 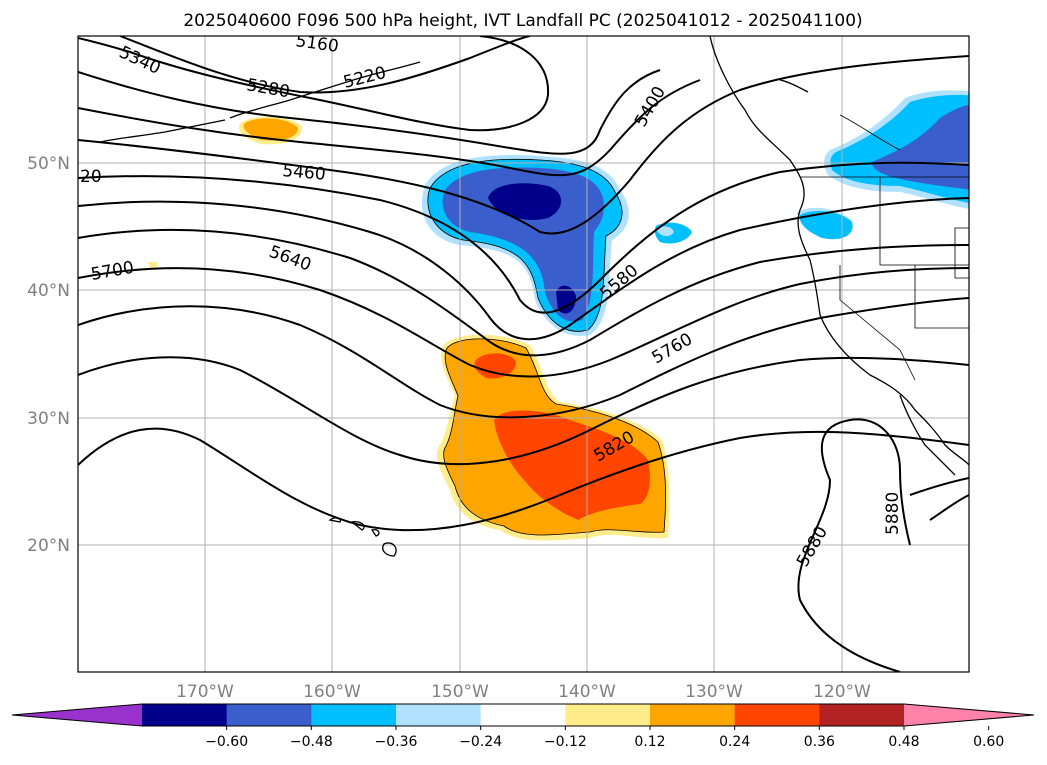 I want to click on colorbar-tick-label: 0.48, so click(x=903, y=742).